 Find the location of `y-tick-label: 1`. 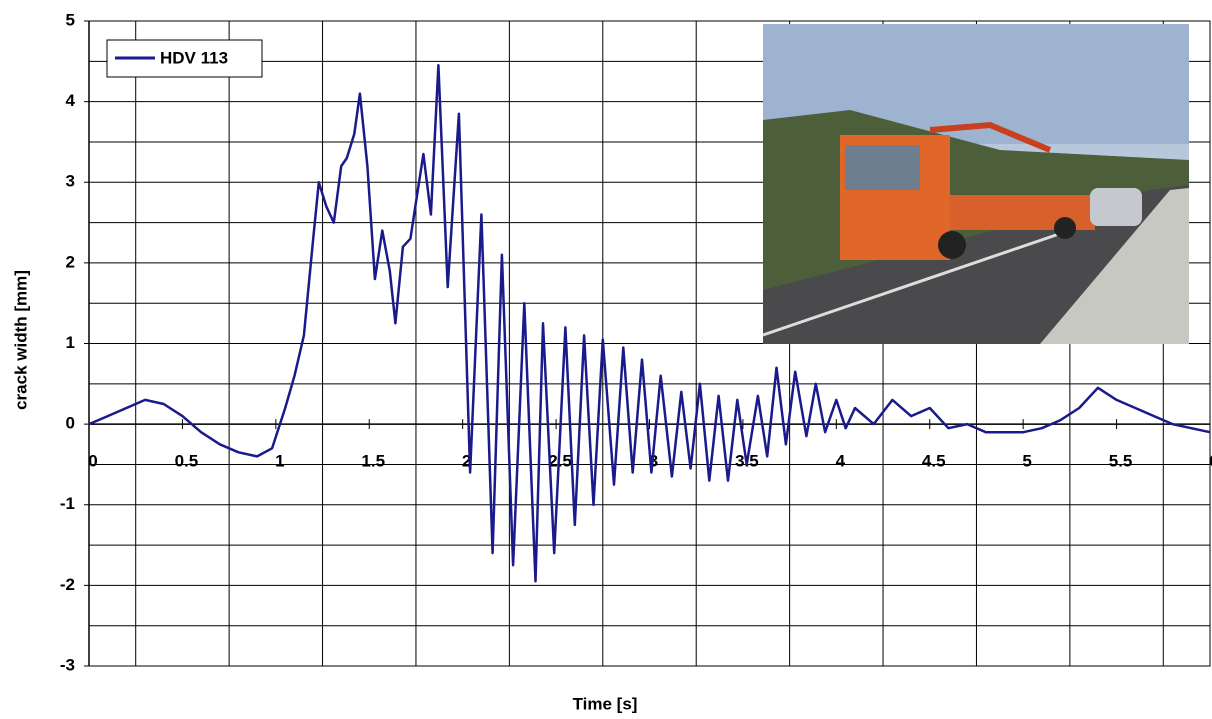

y-tick-label: 1 is located at coordinates (70, 342).